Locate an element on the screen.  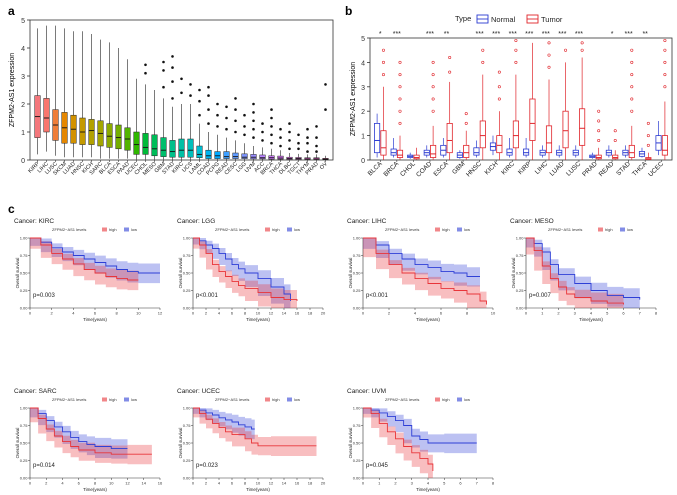
panel-label-a: a is located at coordinates (11, 11).